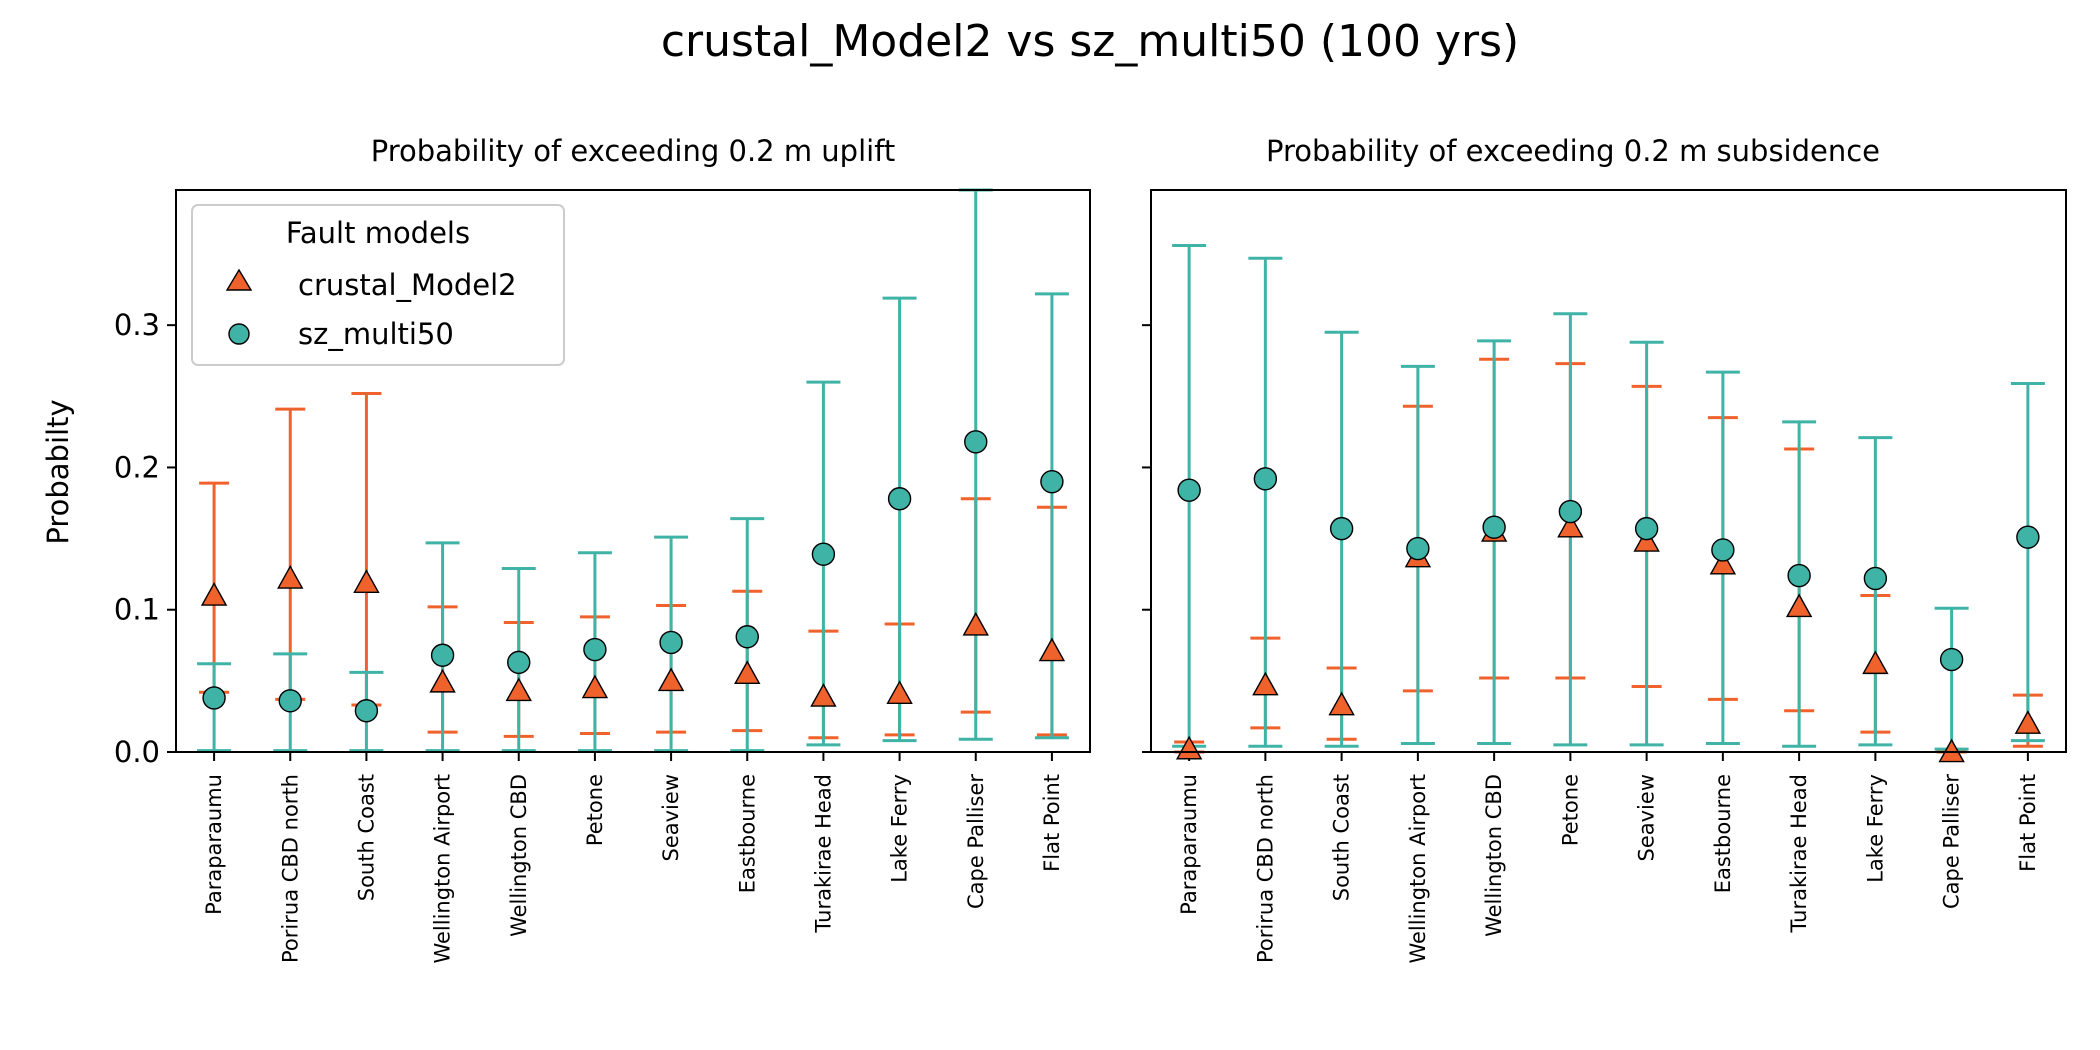  What do you see at coordinates (407, 285) in the screenshot?
I see `legend-label-crustal: crustal_Model2` at bounding box center [407, 285].